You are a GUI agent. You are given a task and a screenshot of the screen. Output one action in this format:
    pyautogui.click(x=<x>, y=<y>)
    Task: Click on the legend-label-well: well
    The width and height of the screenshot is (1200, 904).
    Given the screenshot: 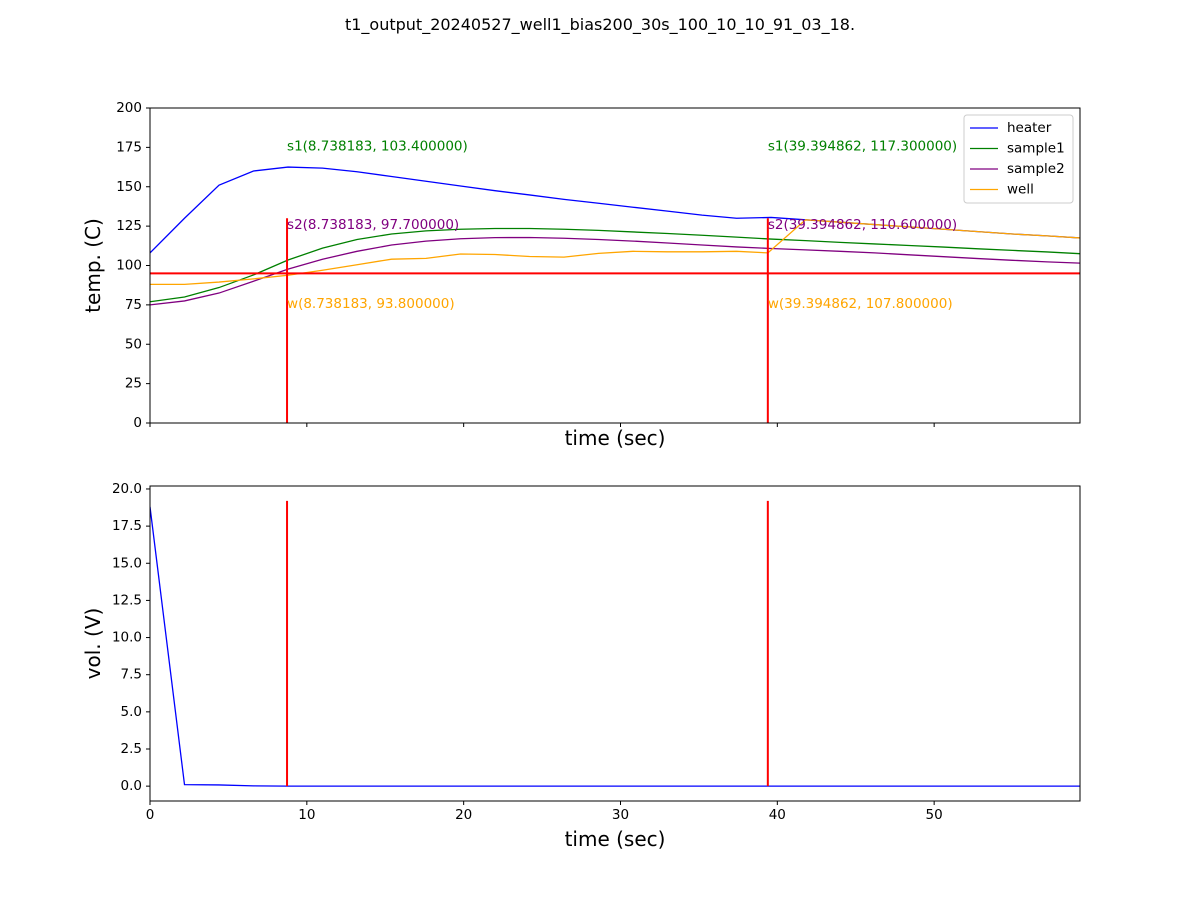 What is the action you would take?
    pyautogui.click(x=1020, y=190)
    